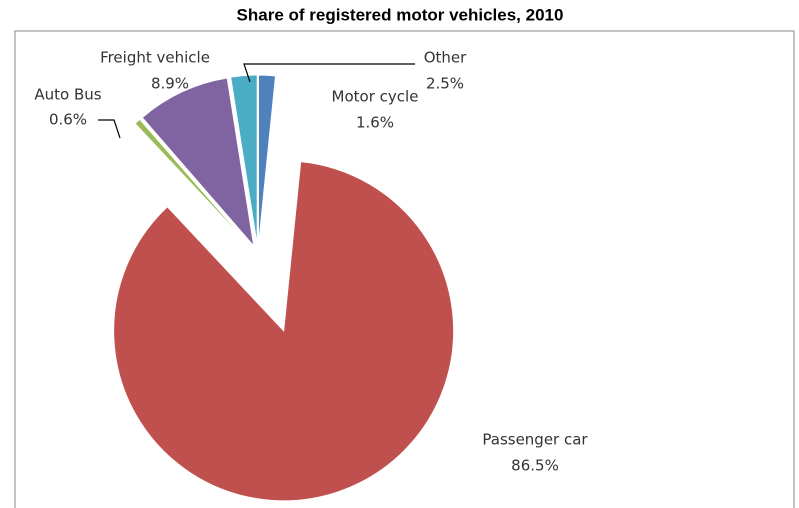  What do you see at coordinates (375, 97) in the screenshot?
I see `slice-name: Motor cycle` at bounding box center [375, 97].